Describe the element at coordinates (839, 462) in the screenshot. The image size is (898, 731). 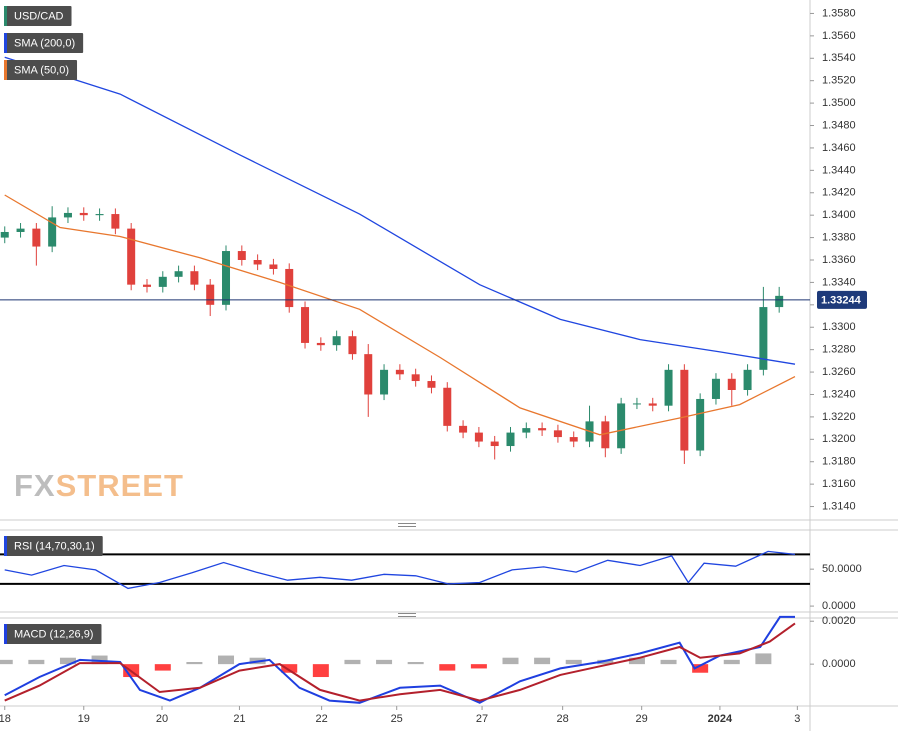
I see `y-tick-label: 1.3180` at that location.